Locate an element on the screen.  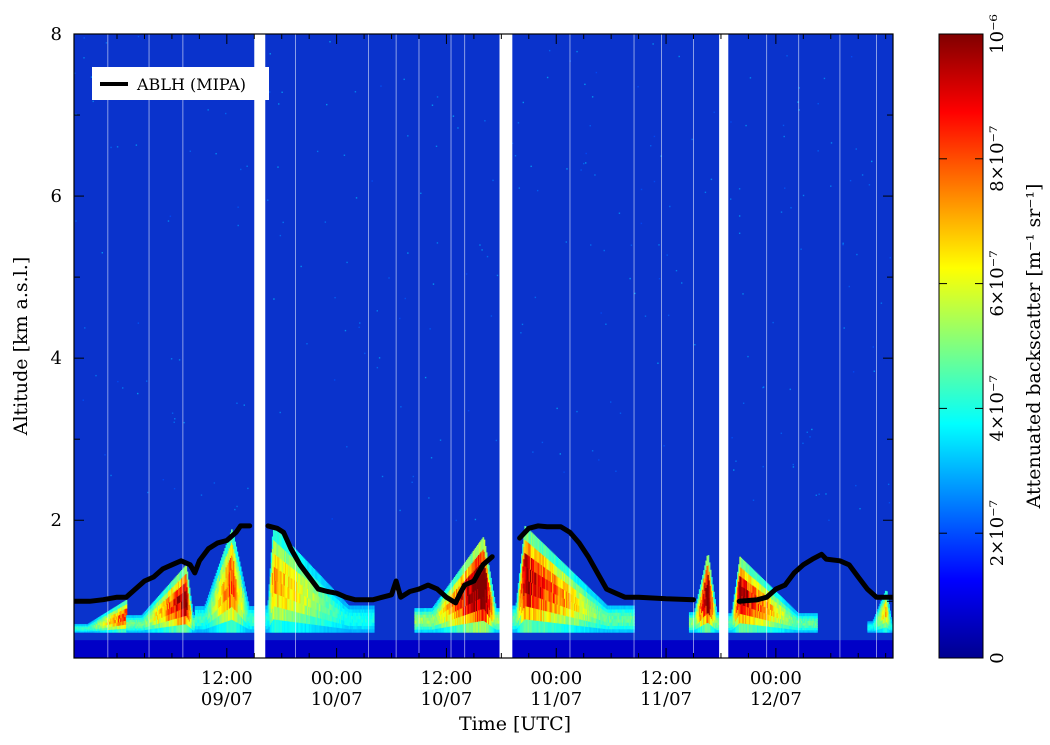
colorbar-tick-label: 10⁻⁶ is located at coordinates (997, 34).